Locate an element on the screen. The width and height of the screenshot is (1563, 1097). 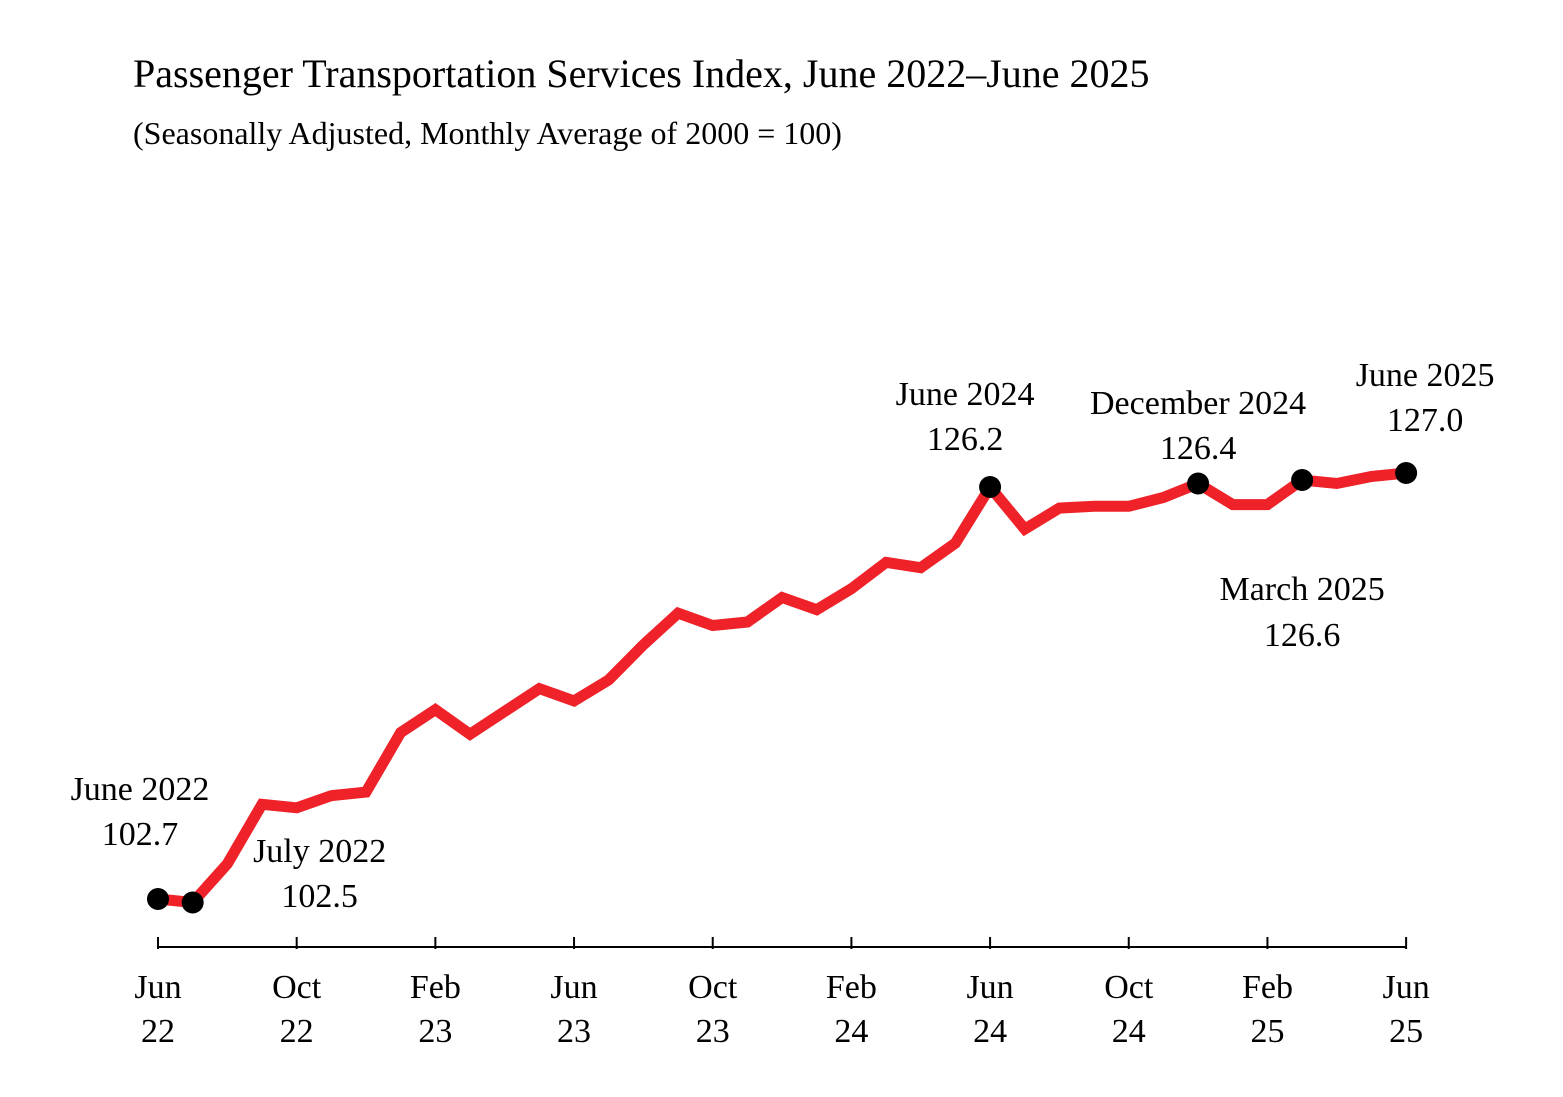
annotation-value: 126.2 is located at coordinates (965, 439).